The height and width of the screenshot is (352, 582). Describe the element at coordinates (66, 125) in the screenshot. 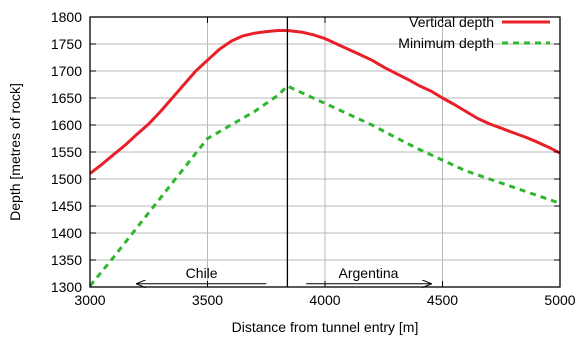

I see `y-tick-label: 1600` at that location.